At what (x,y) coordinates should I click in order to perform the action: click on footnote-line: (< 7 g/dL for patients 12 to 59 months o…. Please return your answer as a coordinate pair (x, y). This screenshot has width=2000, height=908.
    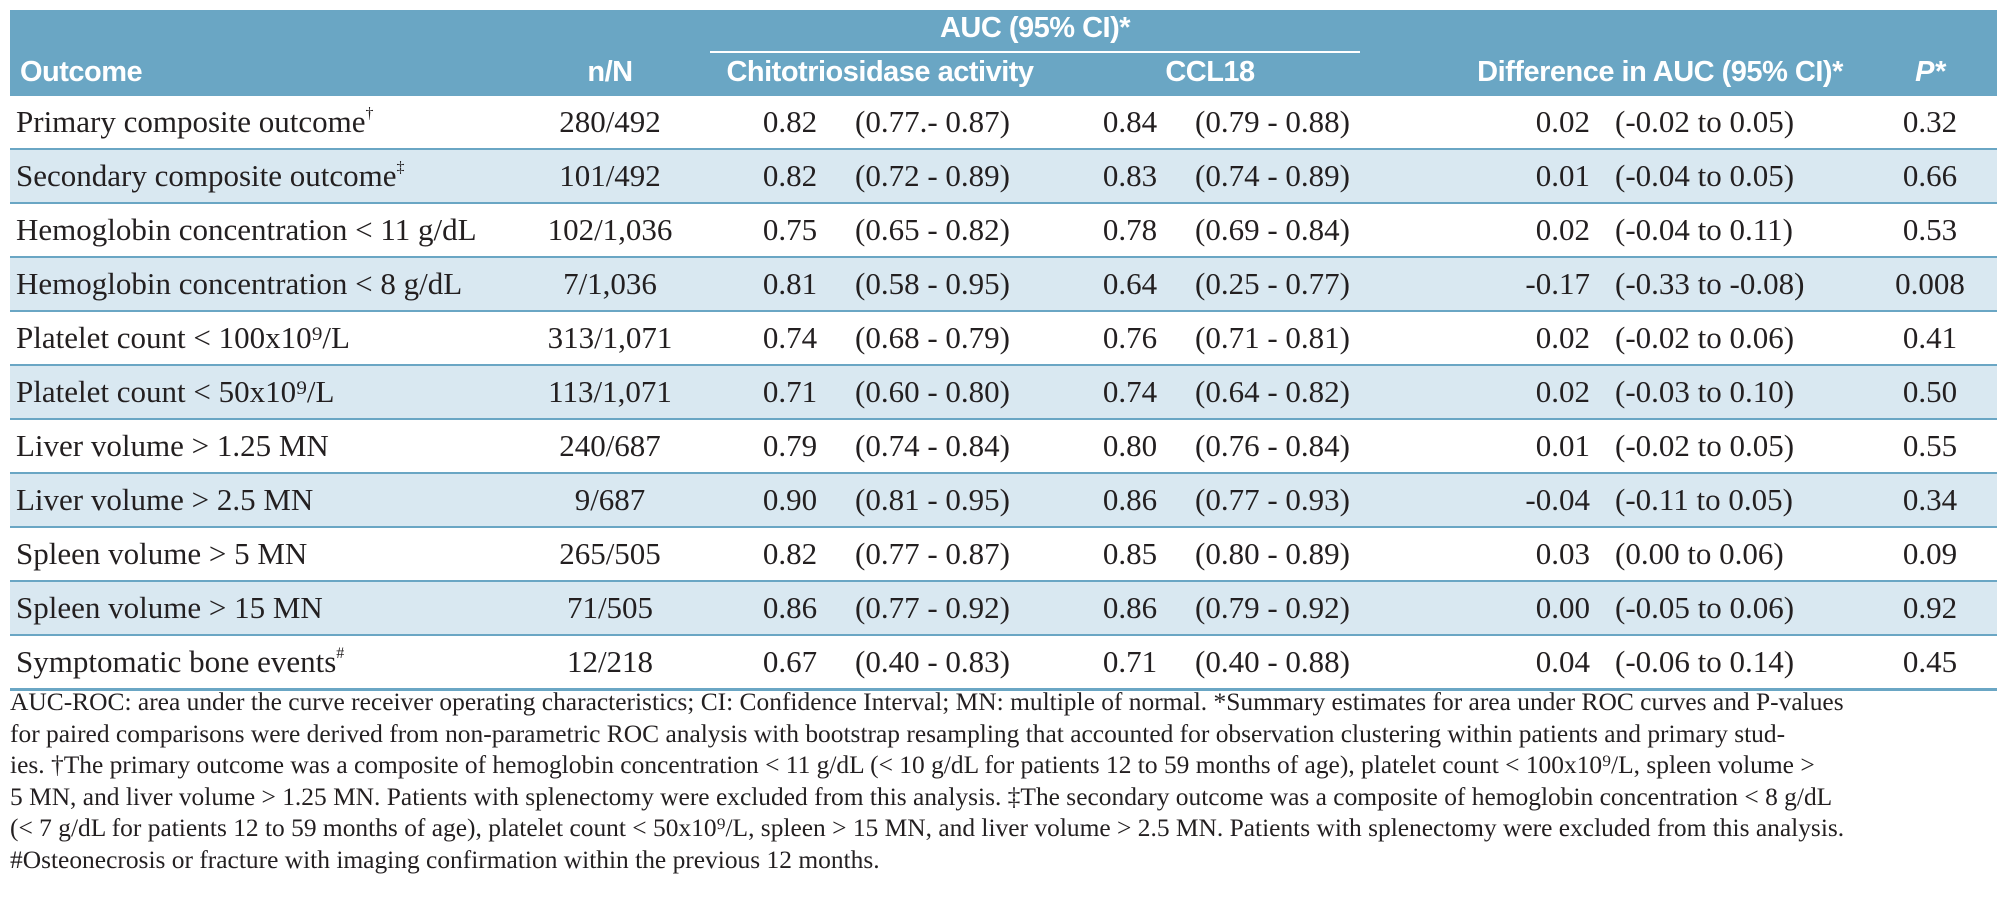
    Looking at the image, I should click on (927, 827).